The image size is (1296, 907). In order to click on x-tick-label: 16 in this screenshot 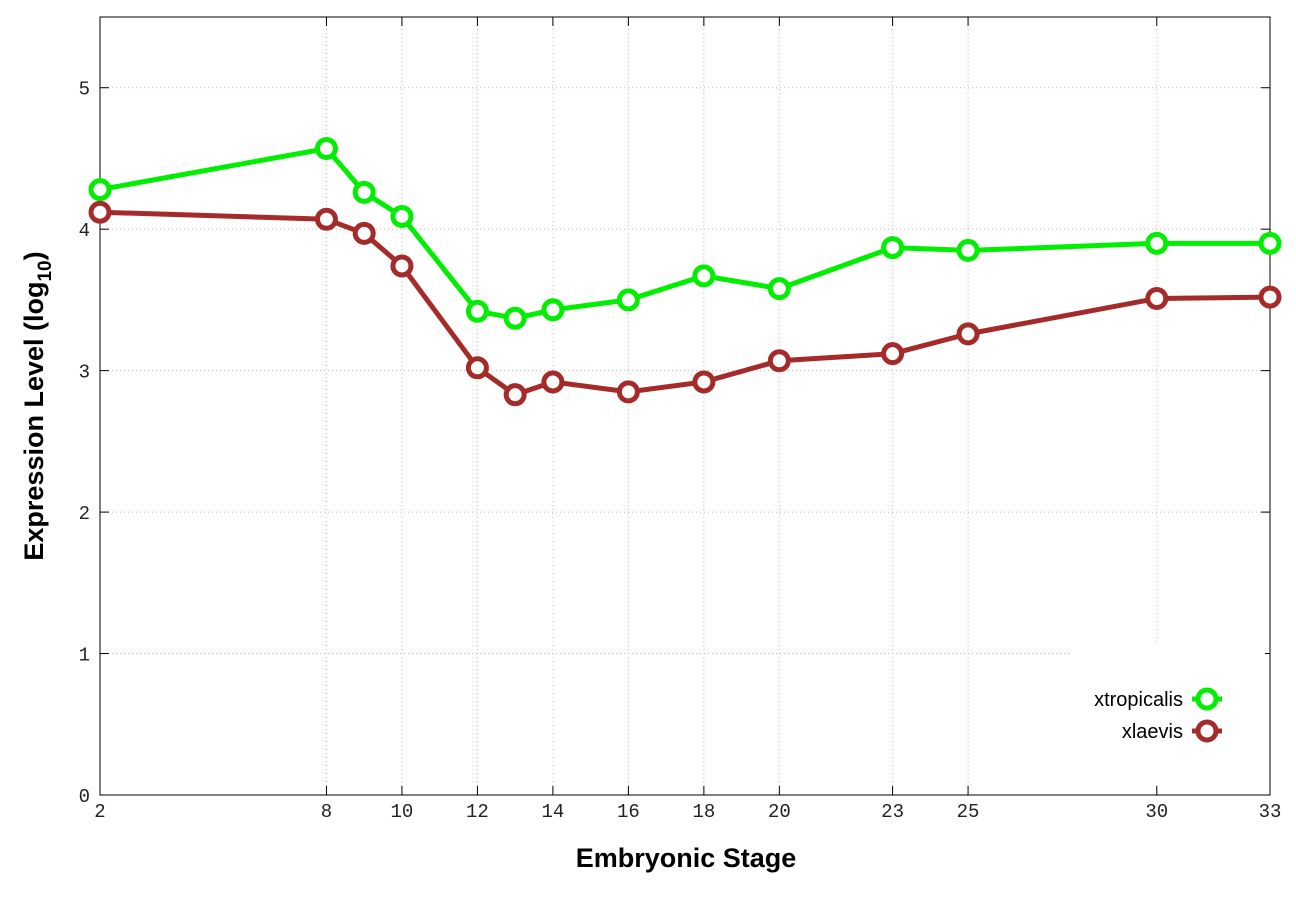, I will do `click(628, 812)`.